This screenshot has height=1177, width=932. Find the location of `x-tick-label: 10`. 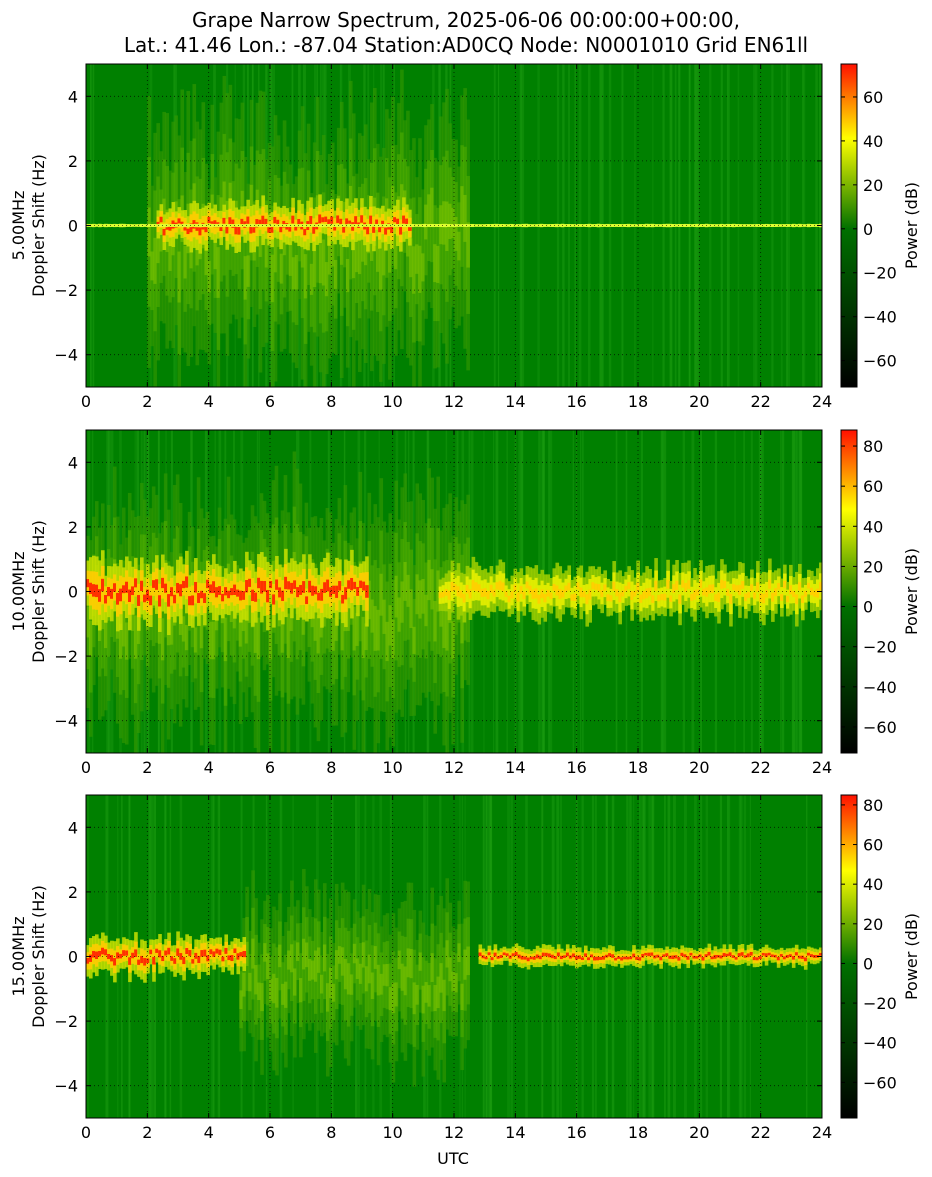

x-tick-label: 10 is located at coordinates (392, 401).